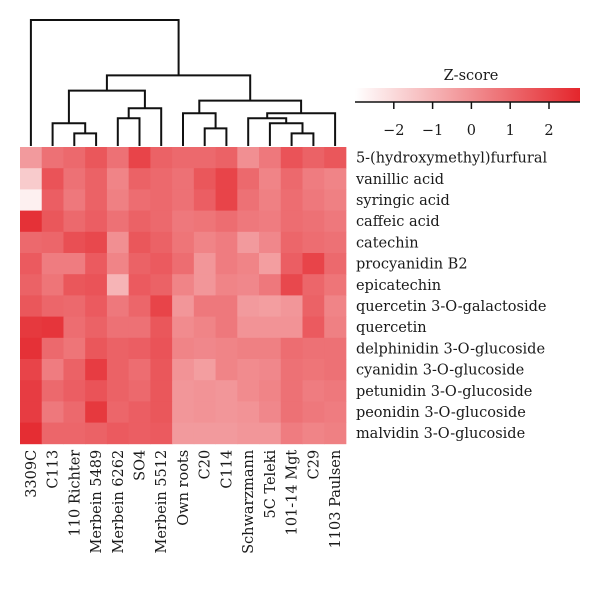 The width and height of the screenshot is (600, 610). What do you see at coordinates (206, 465) in the screenshot?
I see `column-label-c20: C20` at bounding box center [206, 465].